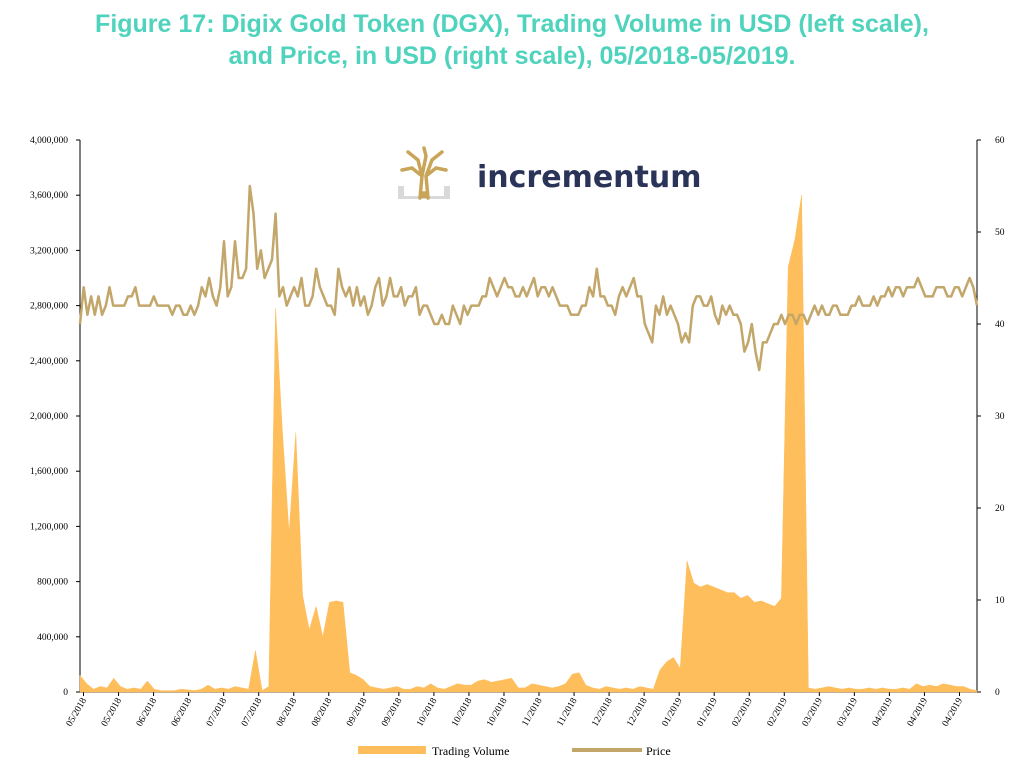 The image size is (1024, 774). What do you see at coordinates (424, 173) in the screenshot?
I see `tree-logo-icon` at bounding box center [424, 173].